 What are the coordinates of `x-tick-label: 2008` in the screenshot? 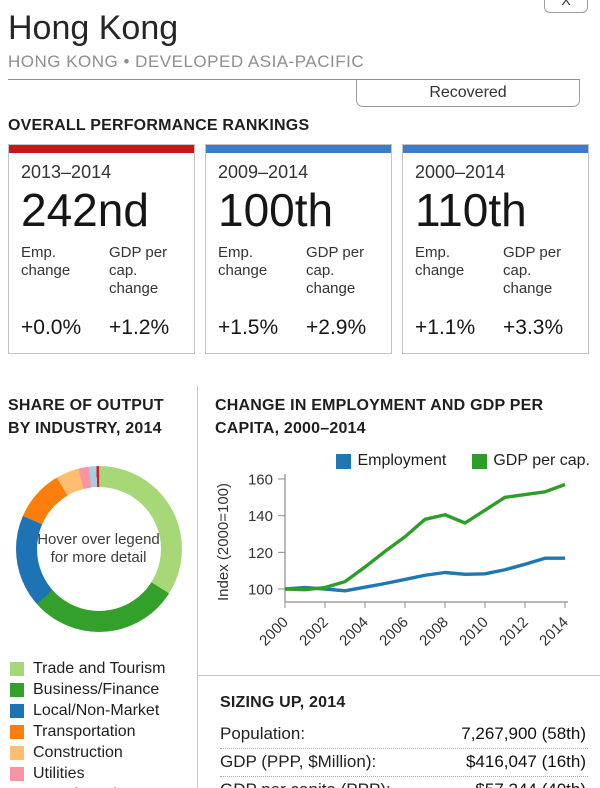 It's located at (434, 632).